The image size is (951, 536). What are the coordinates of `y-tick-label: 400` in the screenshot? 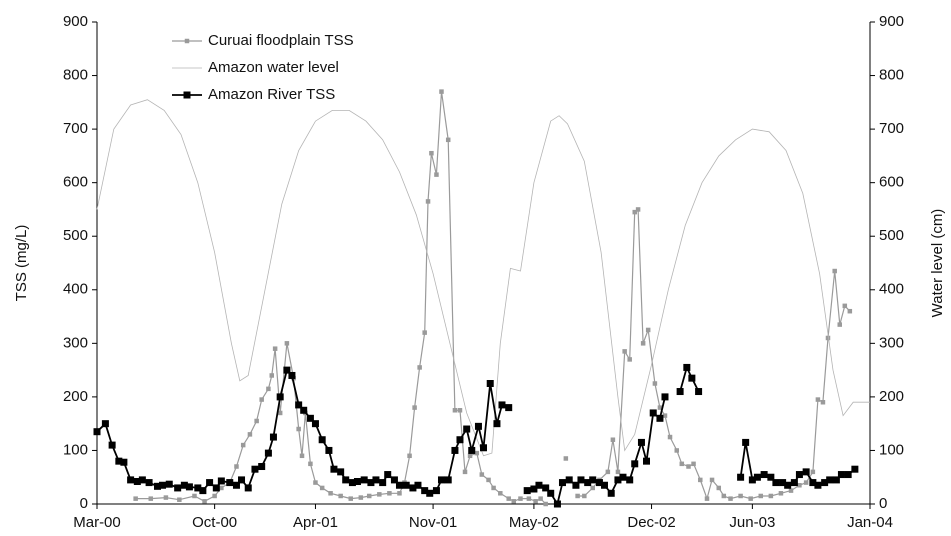 It's located at (75, 289).